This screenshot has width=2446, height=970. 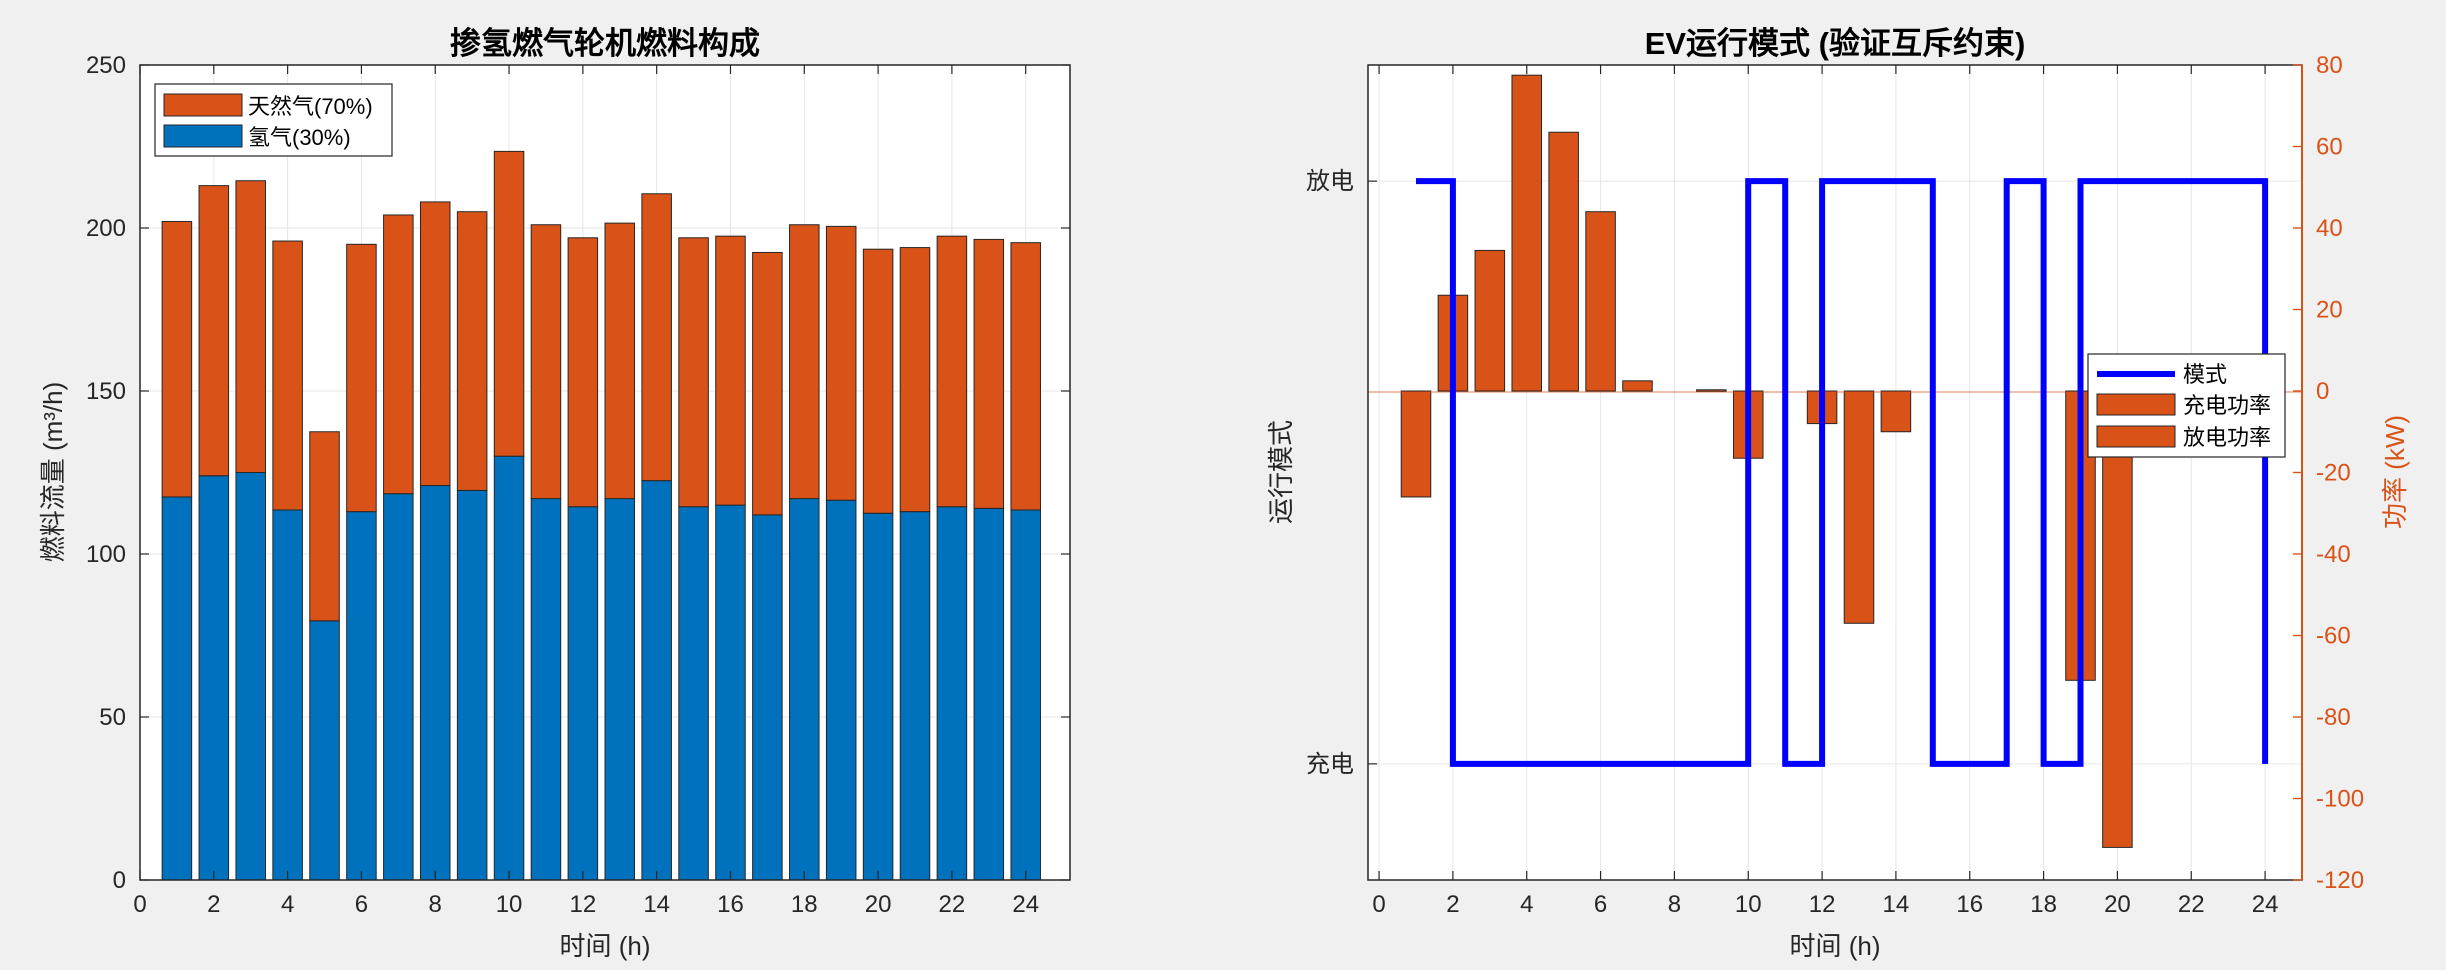 I want to click on right-legend: 模式 充电功率 放电功率, so click(x=2186, y=405).